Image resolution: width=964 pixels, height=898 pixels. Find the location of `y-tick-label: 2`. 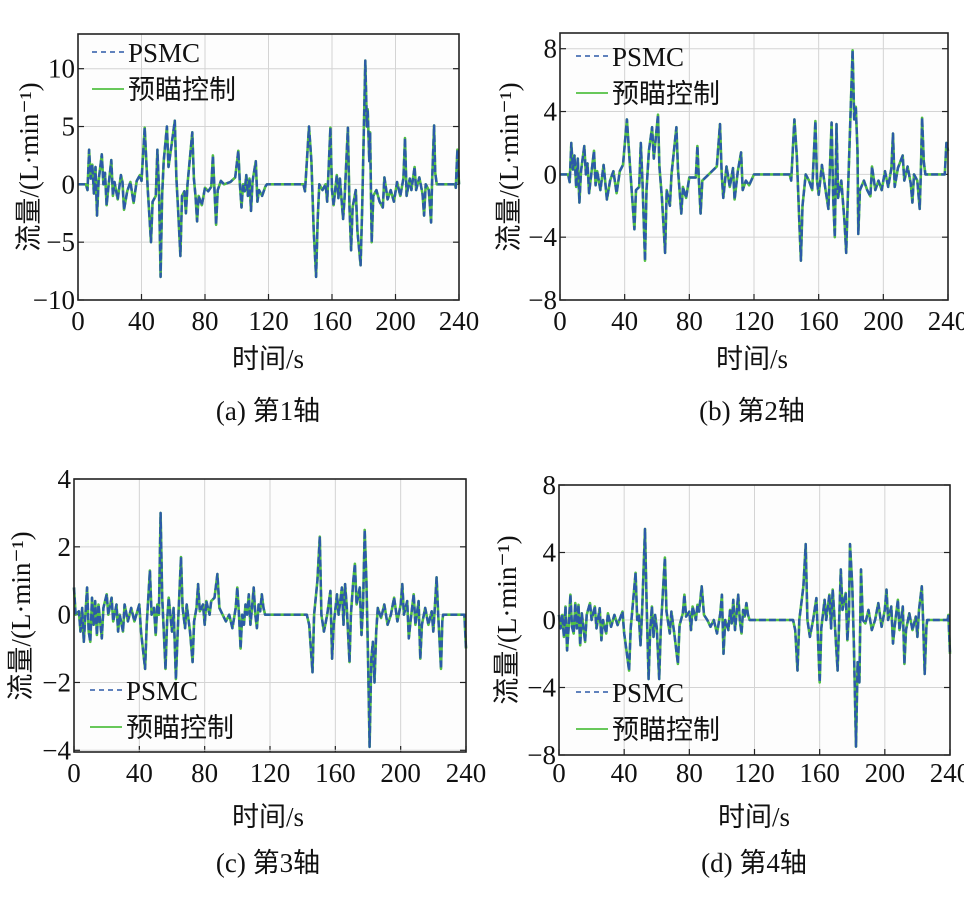

y-tick-label: 2 is located at coordinates (65, 547).